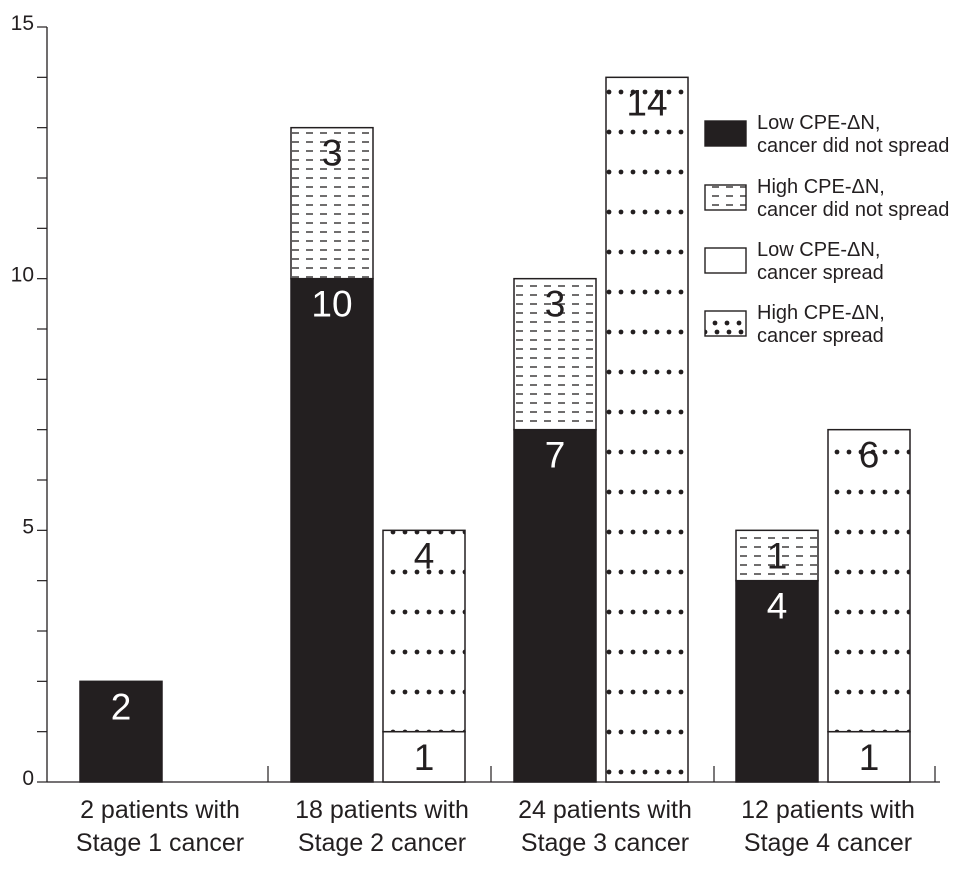 Image resolution: width=975 pixels, height=870 pixels. What do you see at coordinates (605, 826) in the screenshot?
I see `x-category-label: 24 patients with Stage 3 cancer` at bounding box center [605, 826].